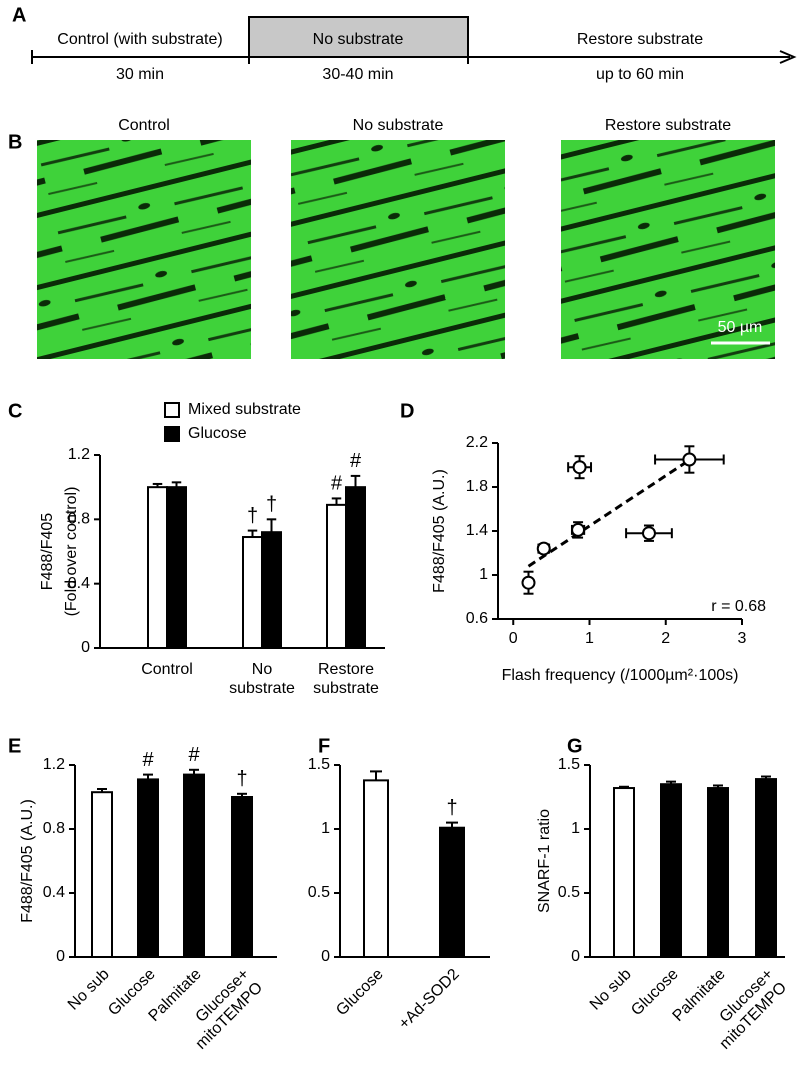 Image resolution: width=800 pixels, height=1067 pixels. I want to click on y-axis-label: F488/F405, so click(47, 551).